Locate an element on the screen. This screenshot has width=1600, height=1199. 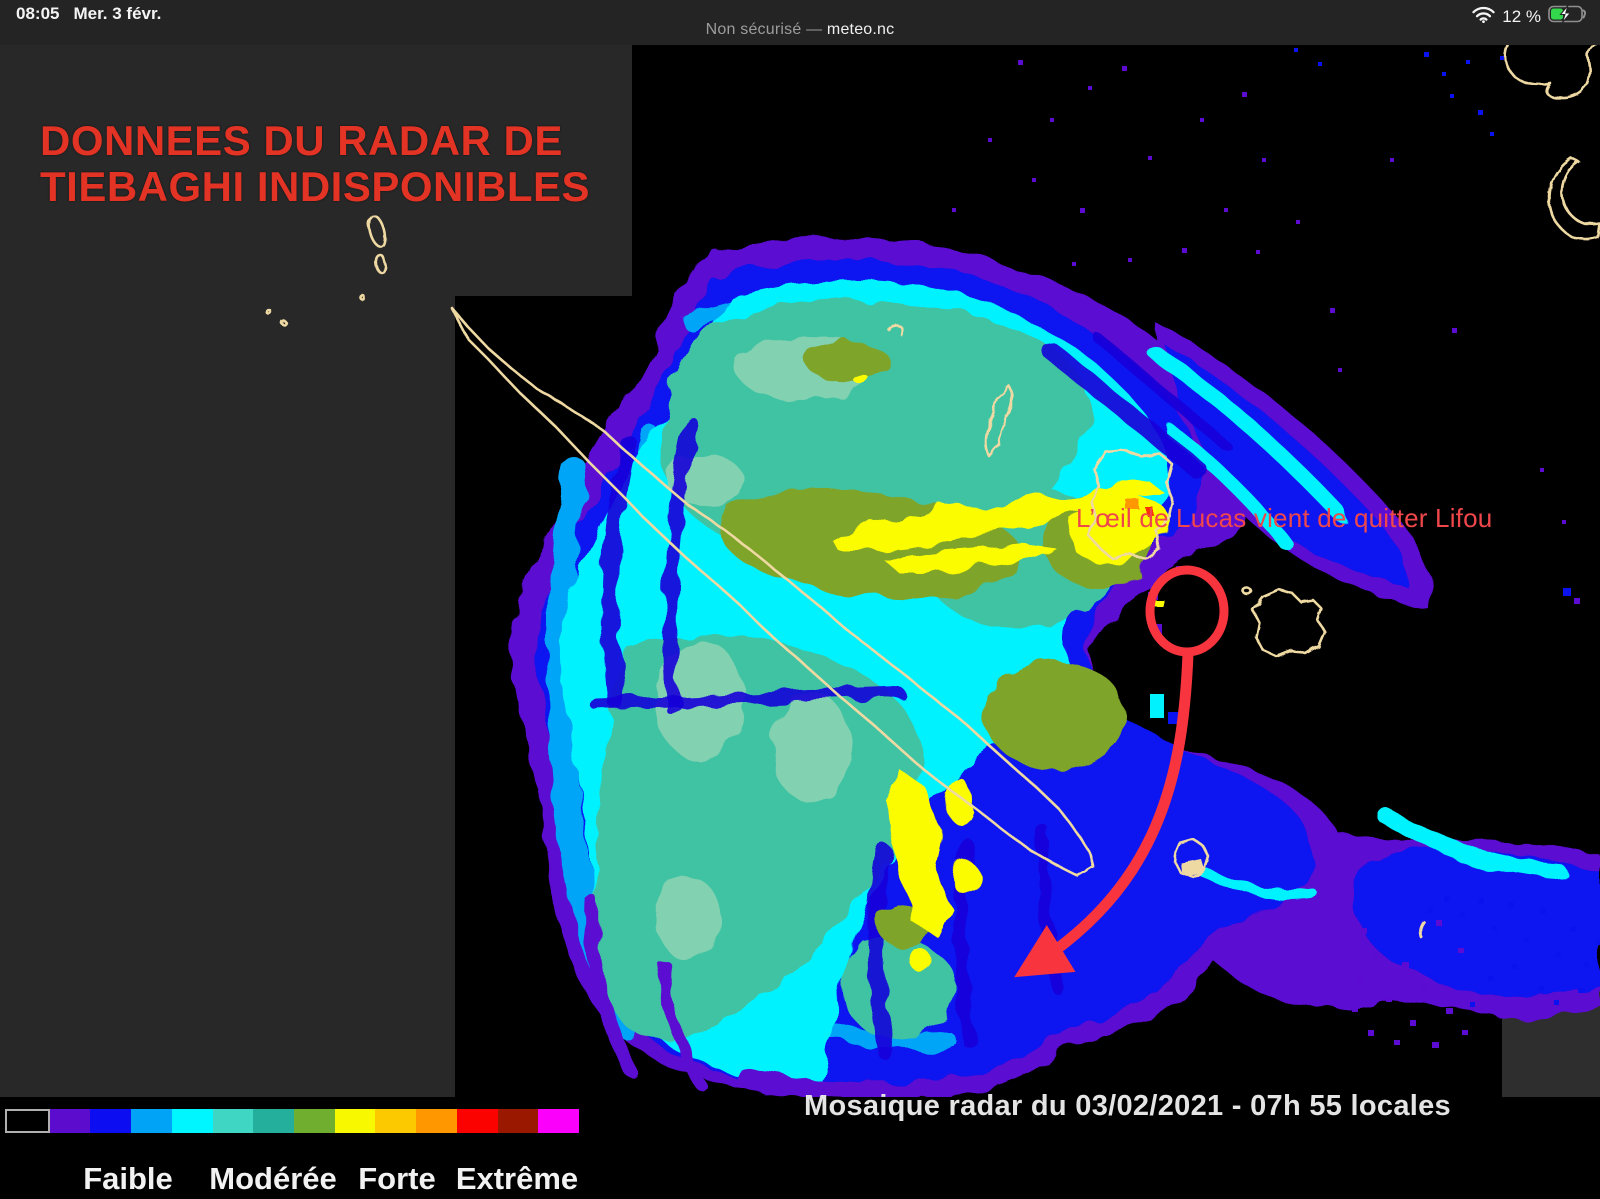
speckles-southeast is located at coordinates (1476, 972).